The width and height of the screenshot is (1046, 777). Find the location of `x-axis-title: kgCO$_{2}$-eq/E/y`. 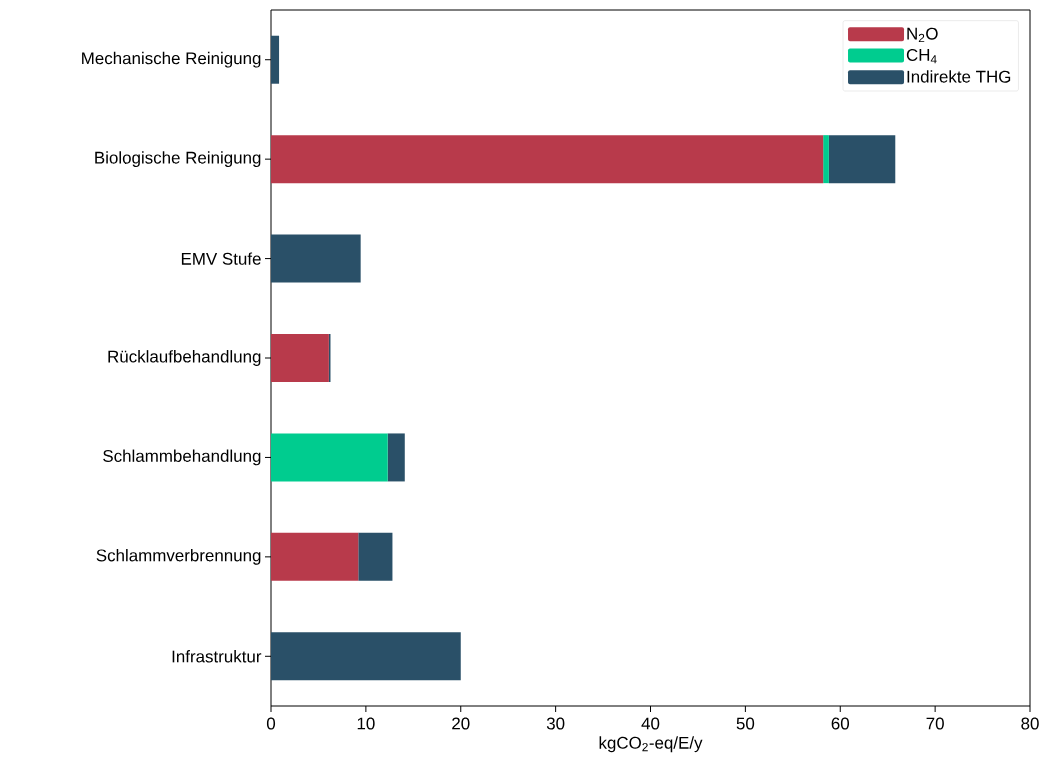

x-axis-title: kgCO$_{2}$-eq/E/y is located at coordinates (651, 744).